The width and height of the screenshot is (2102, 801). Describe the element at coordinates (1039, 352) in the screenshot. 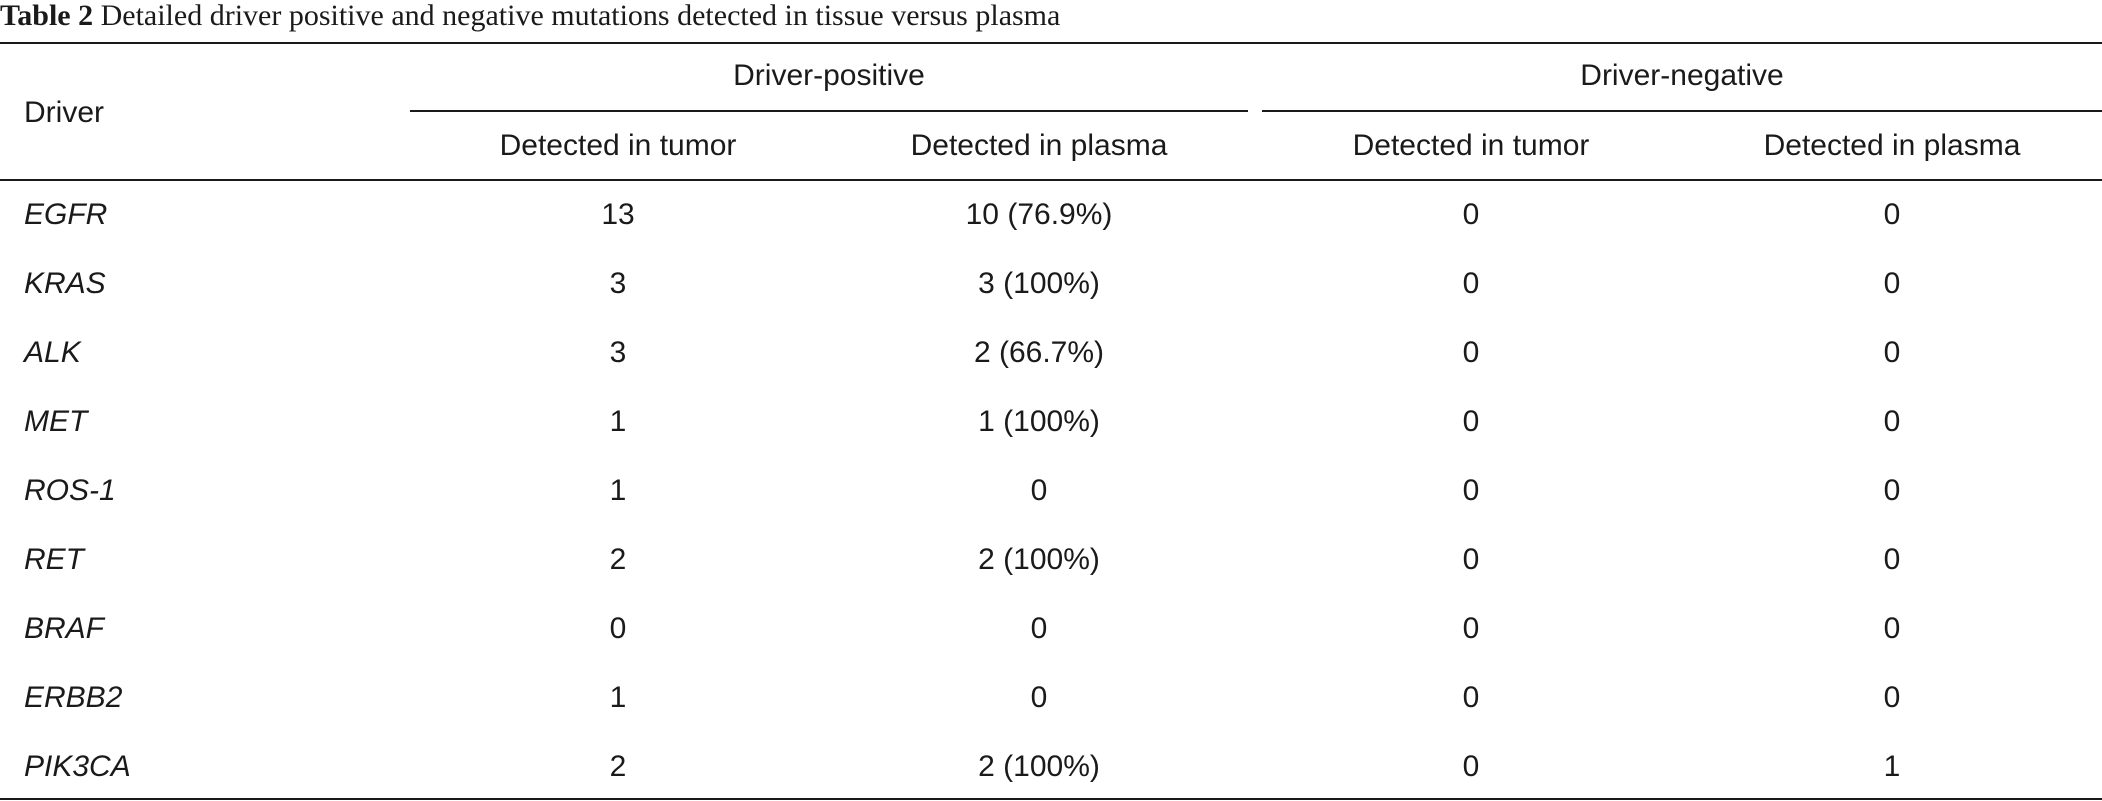

I see `positive-plasma-cell: 2 (66.7%)` at that location.